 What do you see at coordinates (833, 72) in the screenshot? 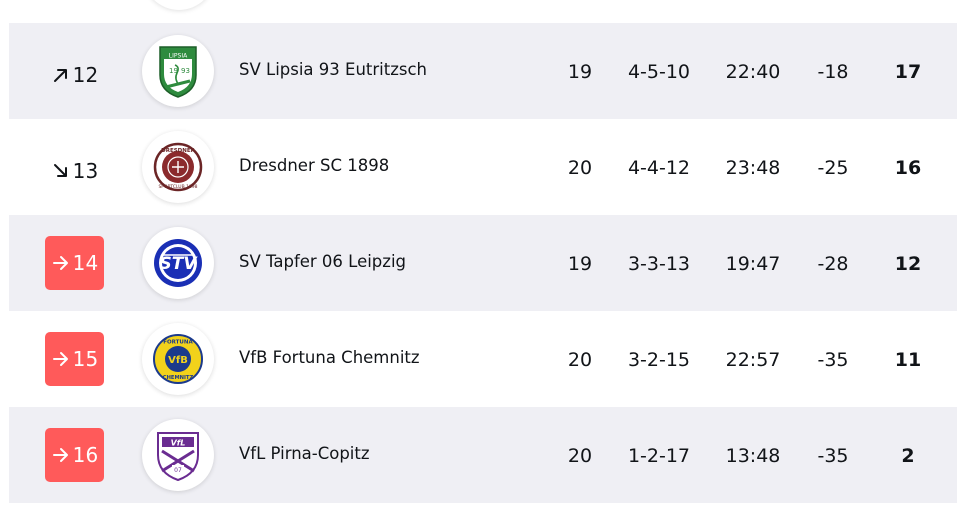
I see `goal-difference: -18` at bounding box center [833, 72].